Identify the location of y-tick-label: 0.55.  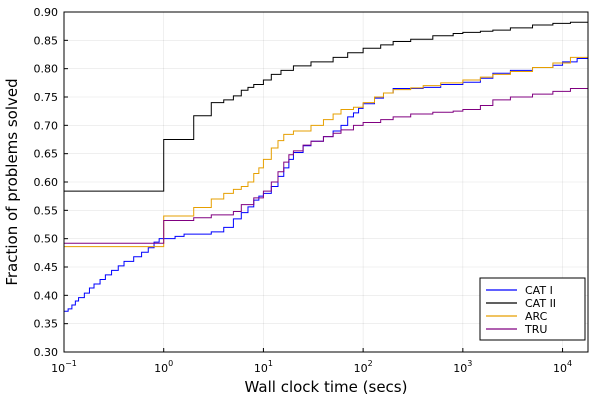
(46, 210).